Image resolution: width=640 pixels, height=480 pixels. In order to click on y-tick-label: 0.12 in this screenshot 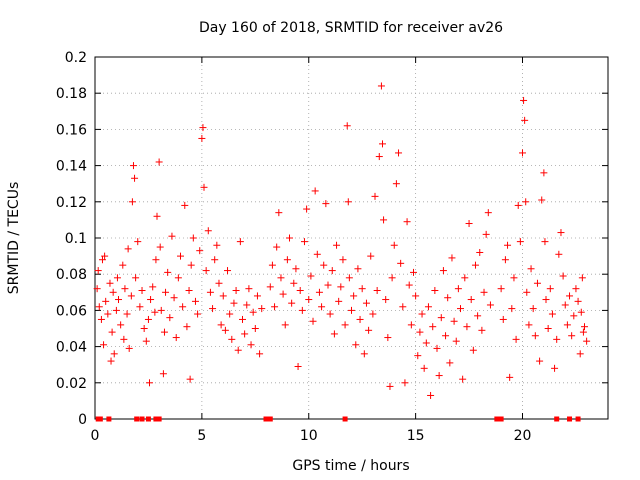, I will do `click(71, 203)`.